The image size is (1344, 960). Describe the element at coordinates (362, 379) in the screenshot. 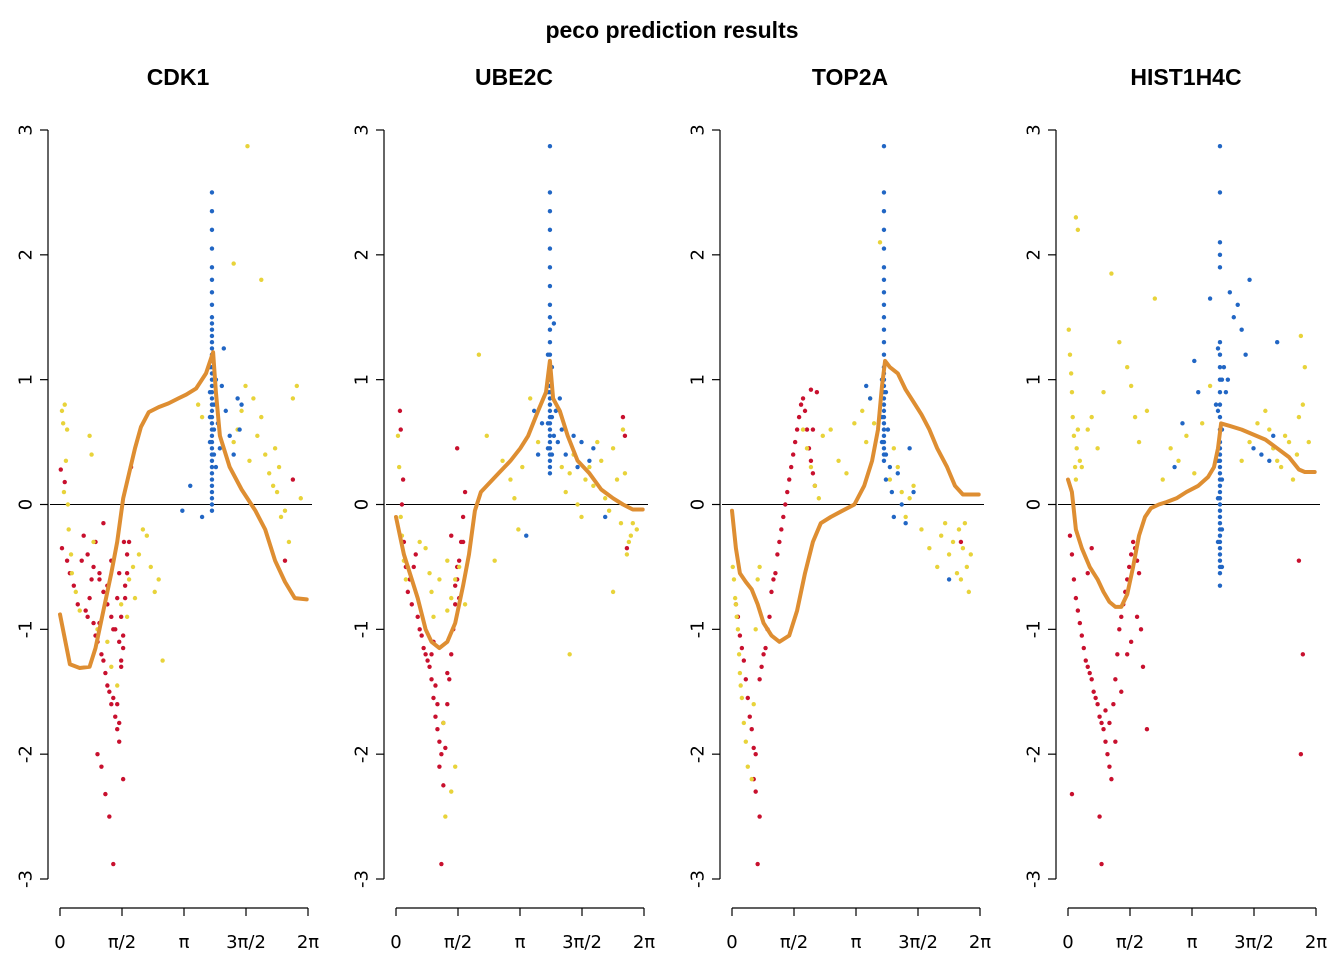

I see `y-tick-label: 1` at that location.